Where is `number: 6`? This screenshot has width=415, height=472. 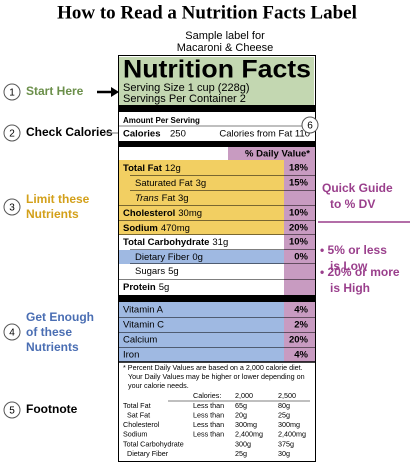 number: 6 is located at coordinates (310, 126).